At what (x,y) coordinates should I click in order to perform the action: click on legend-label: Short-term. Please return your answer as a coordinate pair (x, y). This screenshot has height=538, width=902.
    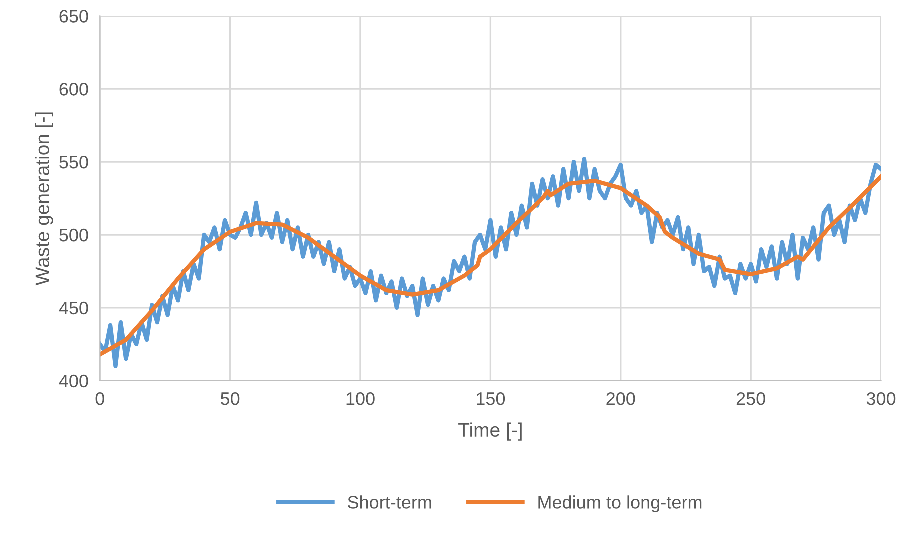
    Looking at the image, I should click on (390, 502).